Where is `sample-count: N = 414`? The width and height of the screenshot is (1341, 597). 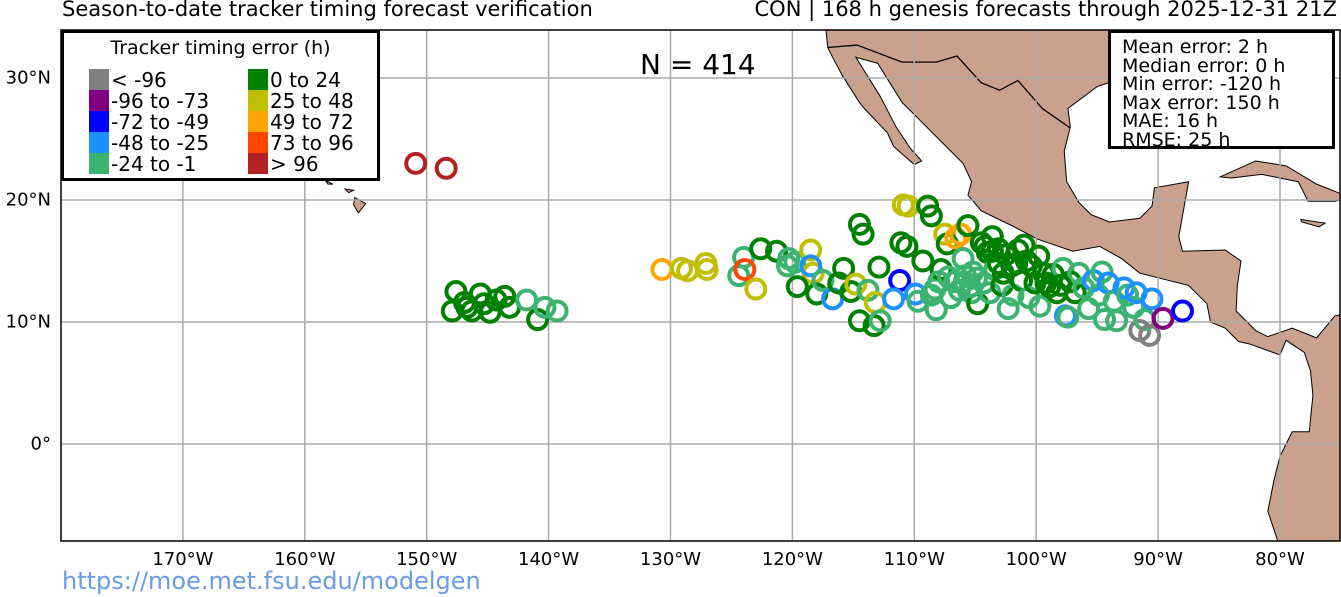 sample-count: N = 414 is located at coordinates (698, 64).